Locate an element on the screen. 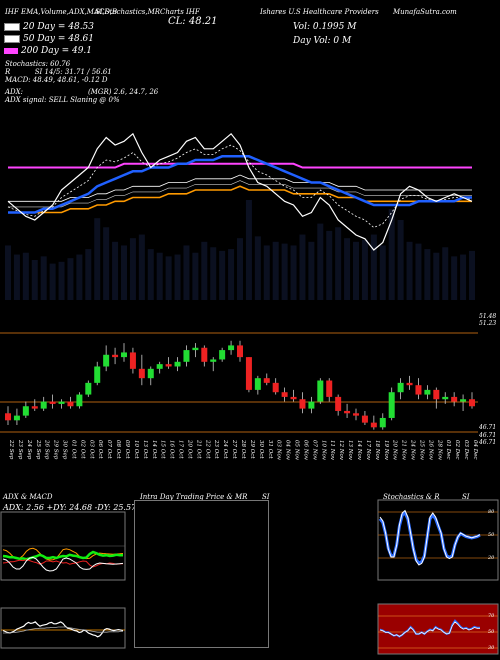  price-top-label-1: 51.48 is located at coordinates (488, 316).